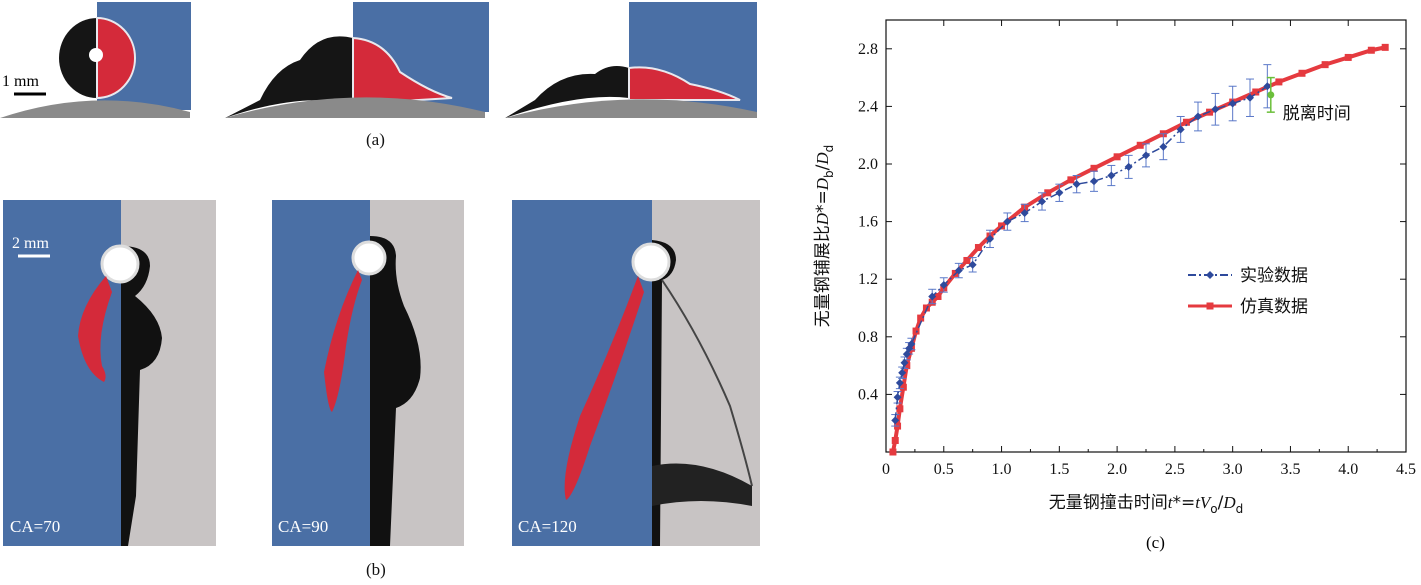 This screenshot has height=585, width=1421. Describe the element at coordinates (1210, 306) in the screenshot. I see `legend-sim-marker` at that location.